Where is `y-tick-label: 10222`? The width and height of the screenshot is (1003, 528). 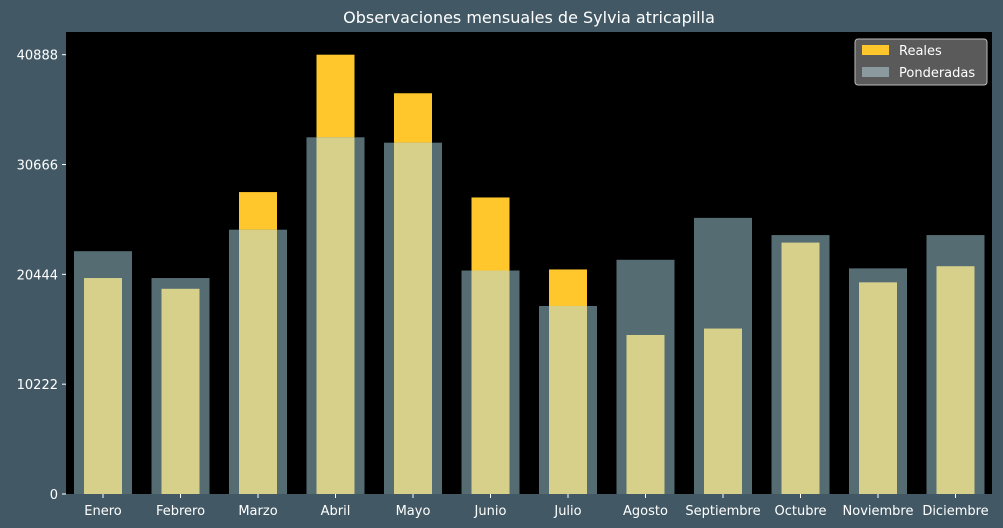 y-tick-label: 10222 is located at coordinates (37, 385).